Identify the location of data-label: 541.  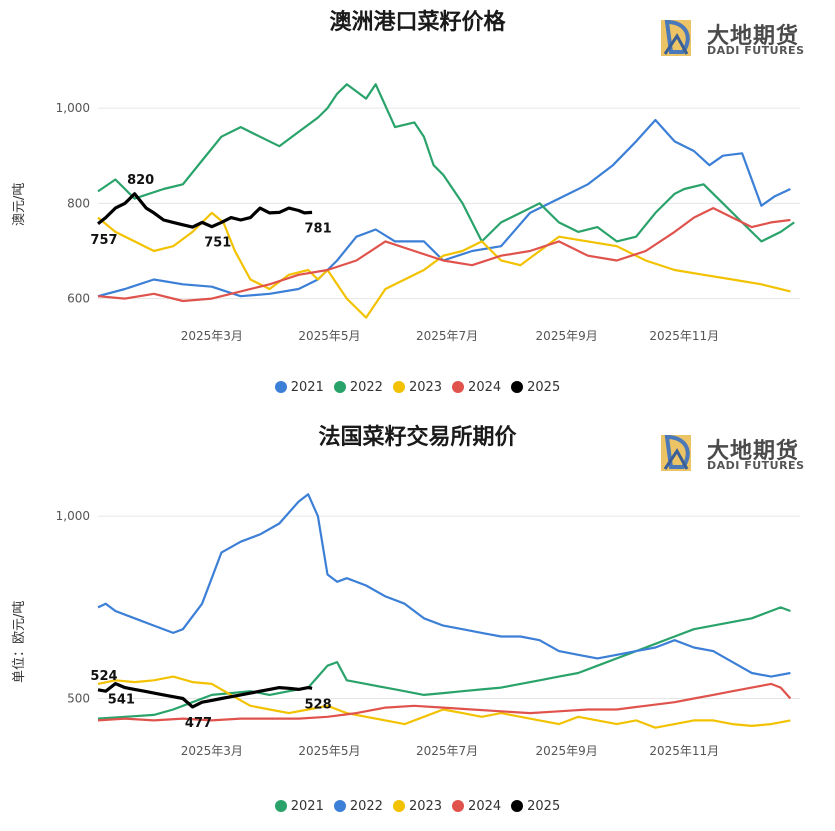
(121, 700).